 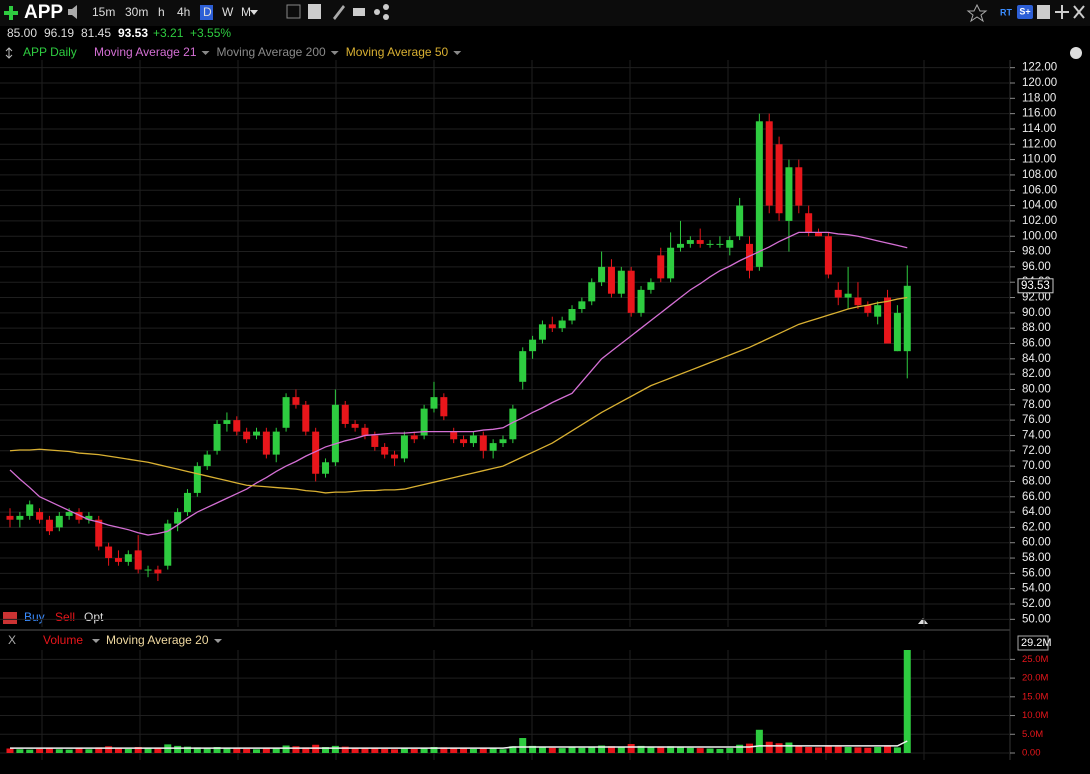 I want to click on opt-button: Opt, so click(x=94, y=617).